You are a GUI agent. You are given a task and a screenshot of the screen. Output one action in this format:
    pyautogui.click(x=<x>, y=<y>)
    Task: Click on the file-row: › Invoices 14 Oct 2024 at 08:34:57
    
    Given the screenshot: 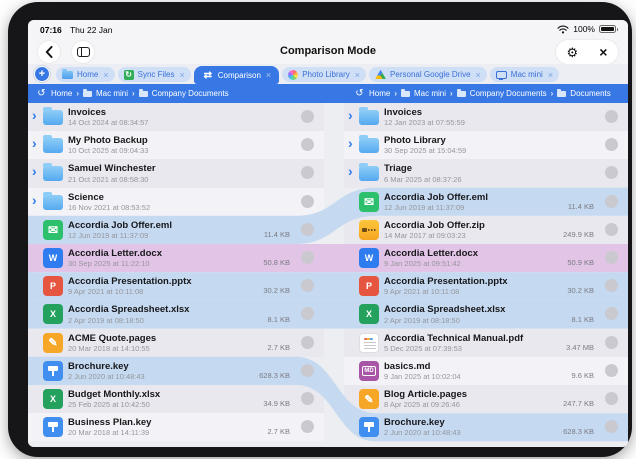 What is the action you would take?
    pyautogui.click(x=176, y=117)
    